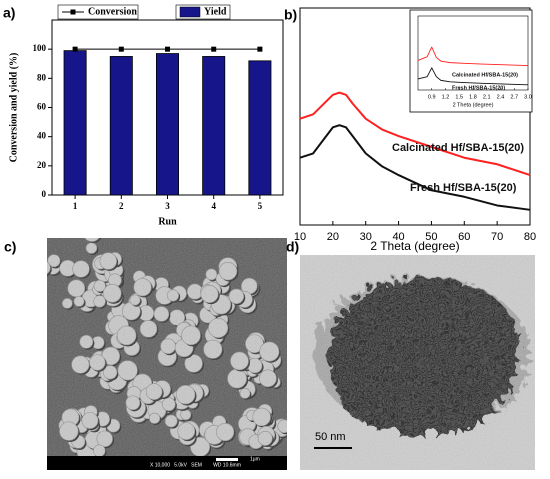  What do you see at coordinates (167, 221) in the screenshot?
I see `x-axis-label: Run` at bounding box center [167, 221].